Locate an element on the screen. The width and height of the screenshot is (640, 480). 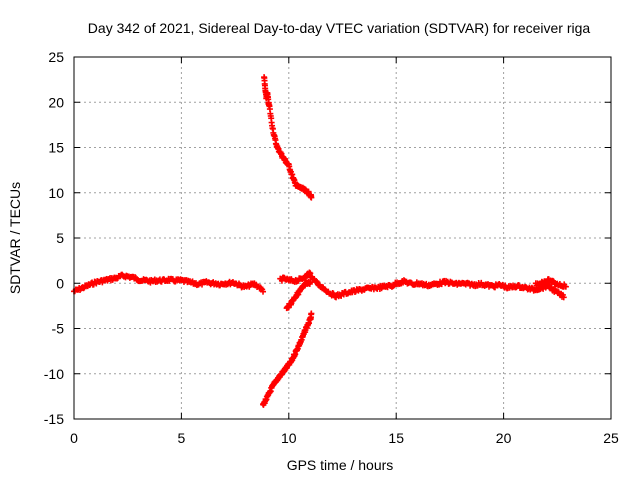
x-tick-label: 15 is located at coordinates (396, 438).